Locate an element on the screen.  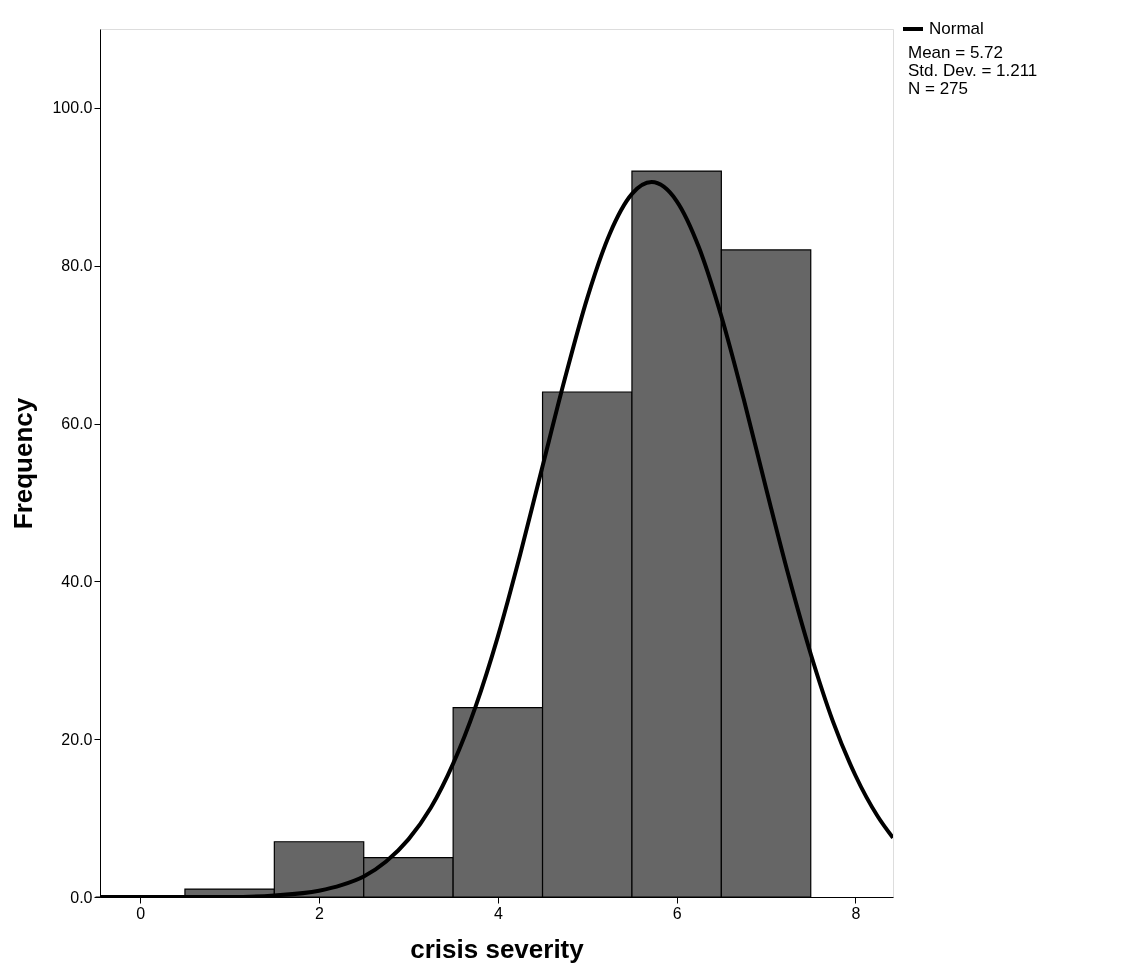
y-tick-label: 80.0 is located at coordinates (77, 266).